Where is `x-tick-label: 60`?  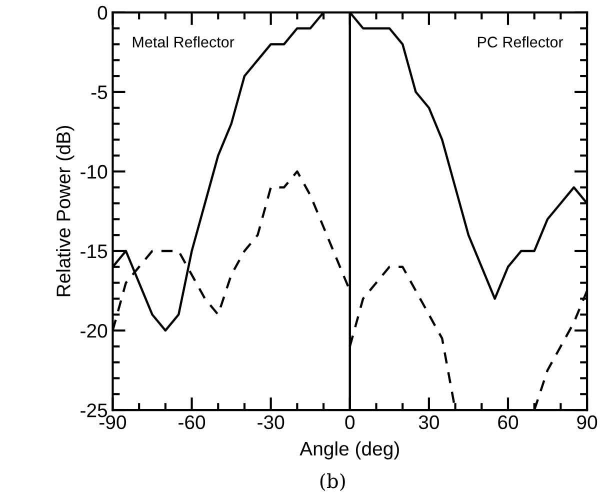 x-tick-label: 60 is located at coordinates (508, 422).